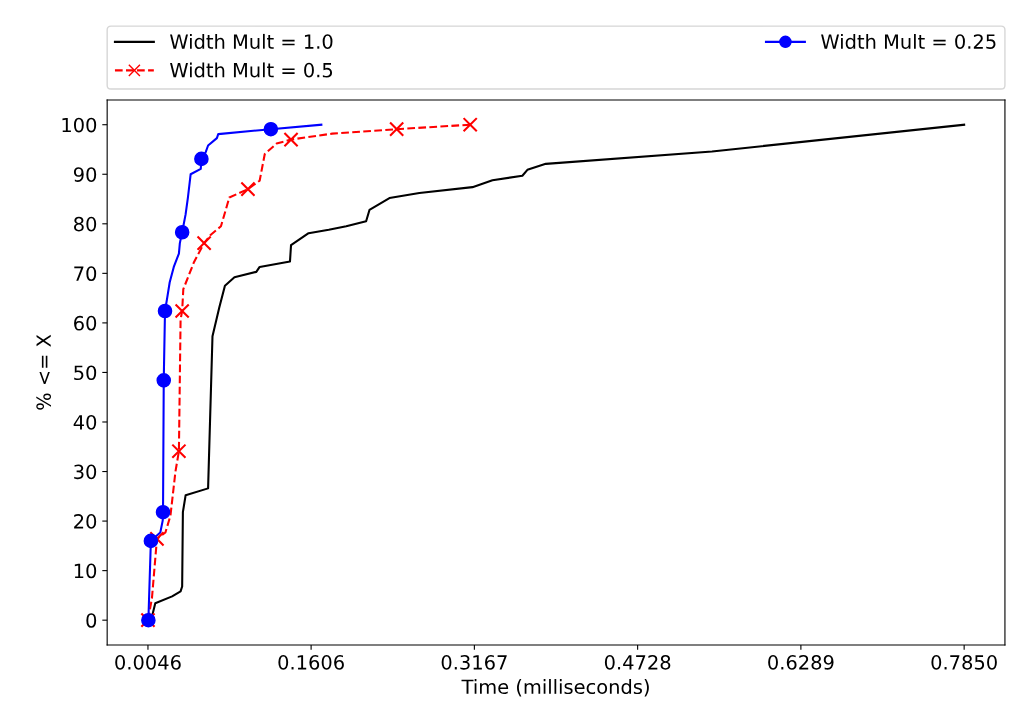 The image size is (1011, 719). I want to click on x-tick-label: 0.6289, so click(801, 662).